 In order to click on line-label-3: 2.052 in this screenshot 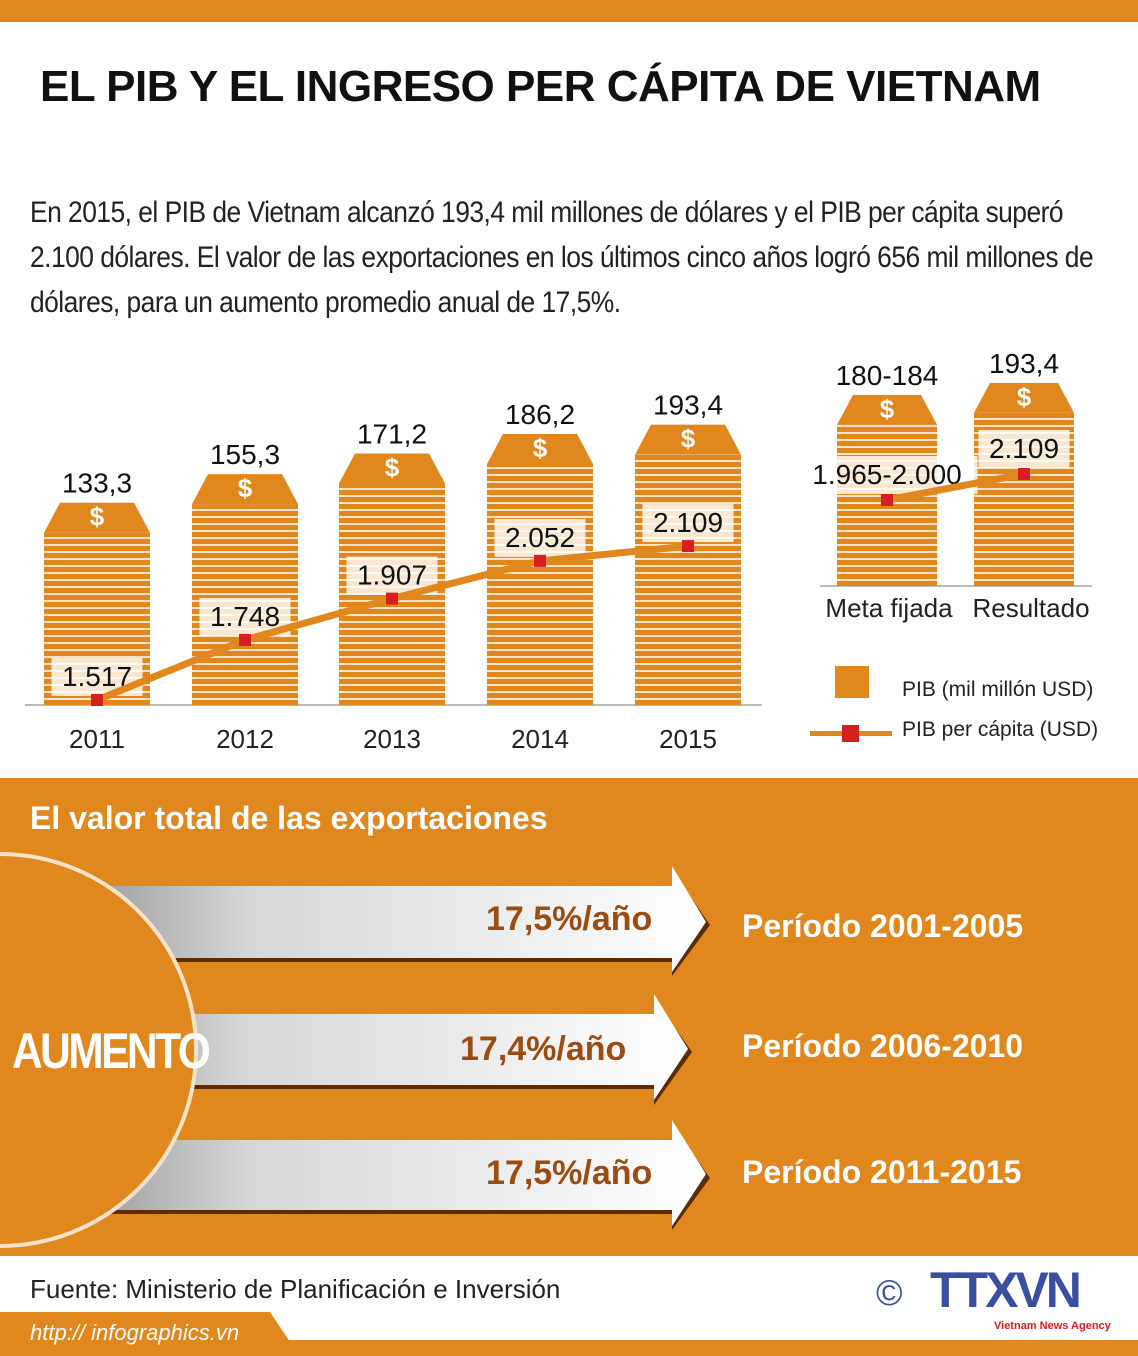, I will do `click(540, 537)`.